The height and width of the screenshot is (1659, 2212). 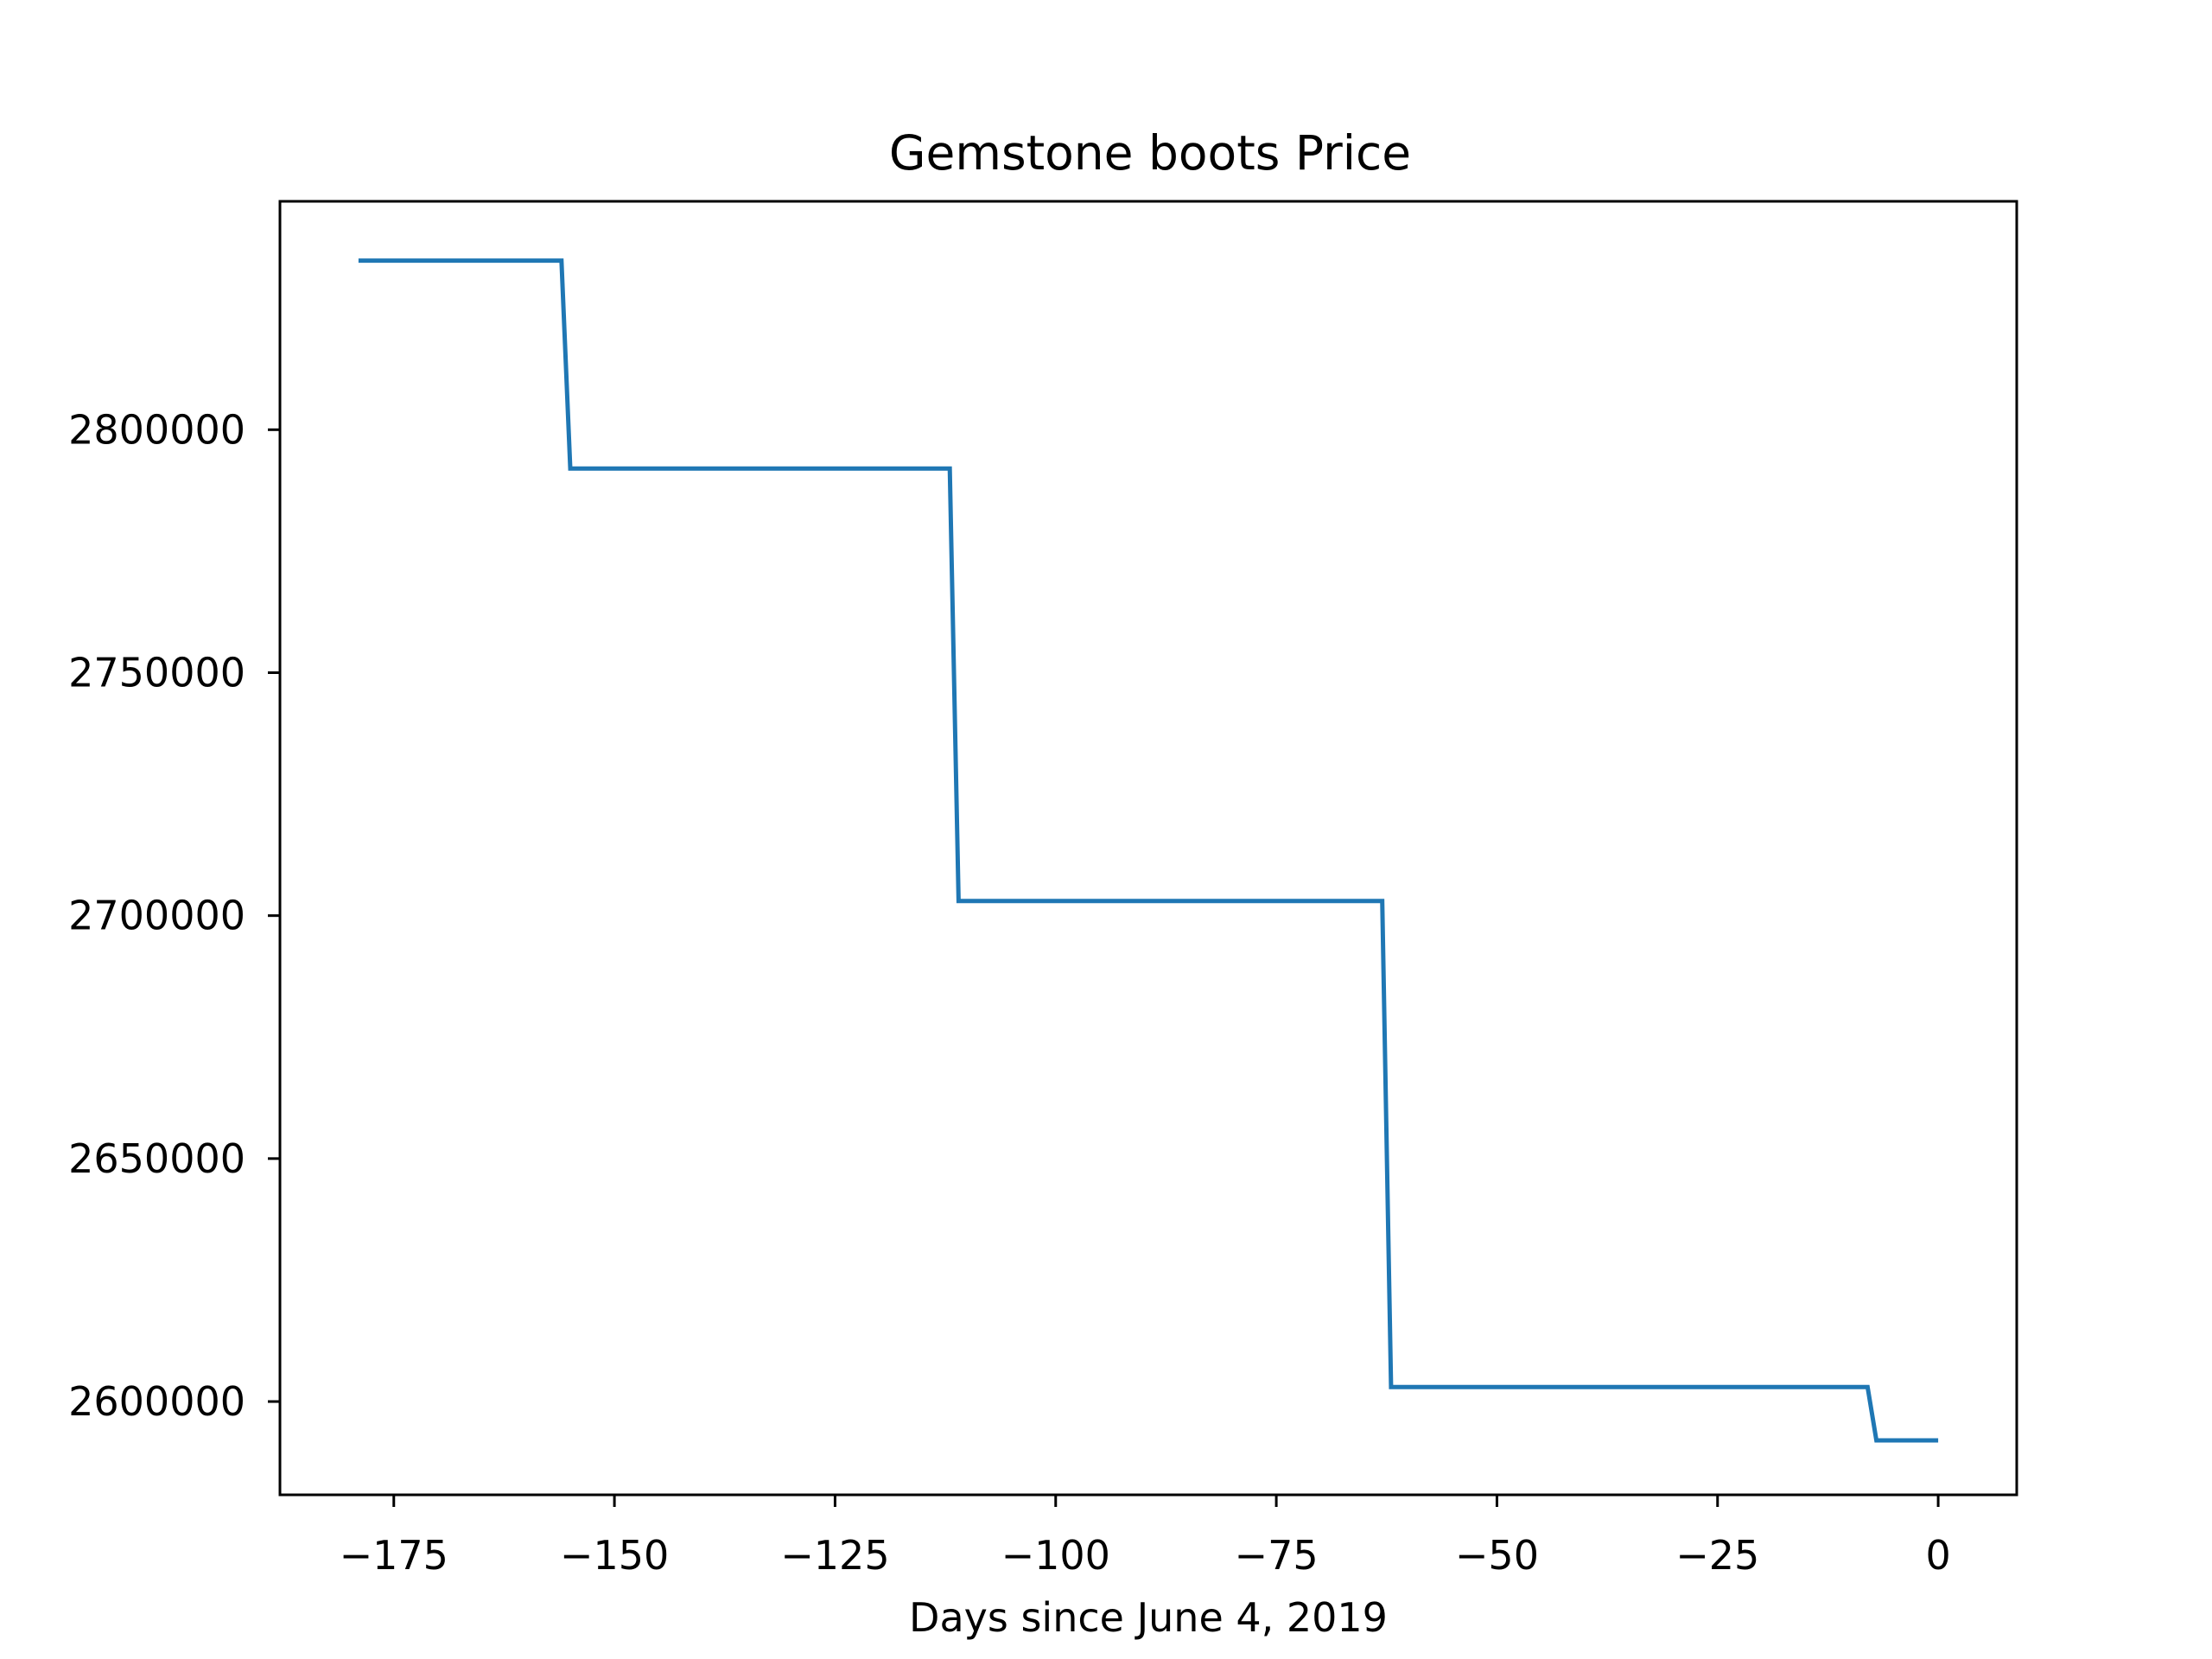 I want to click on x-axis-label: Days since June 4, 2019, so click(x=1148, y=1617).